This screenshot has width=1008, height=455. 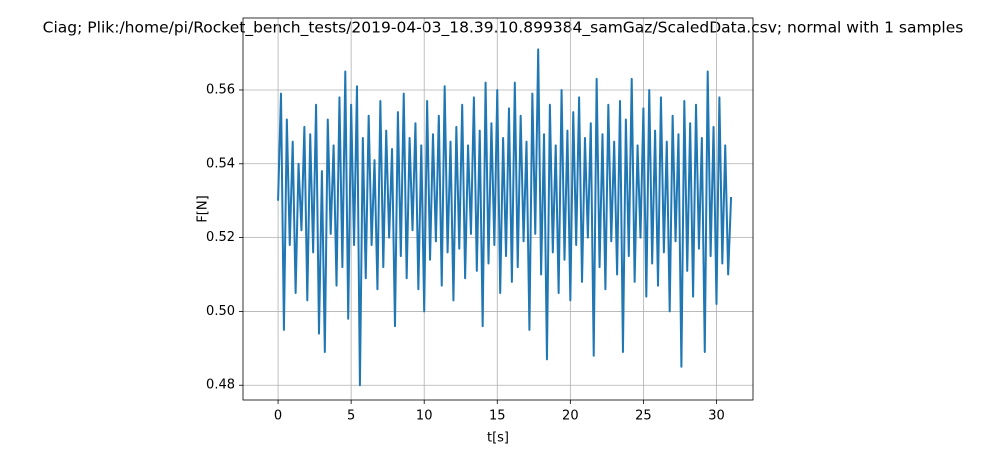 I want to click on x-tick-label: 20, so click(x=570, y=416).